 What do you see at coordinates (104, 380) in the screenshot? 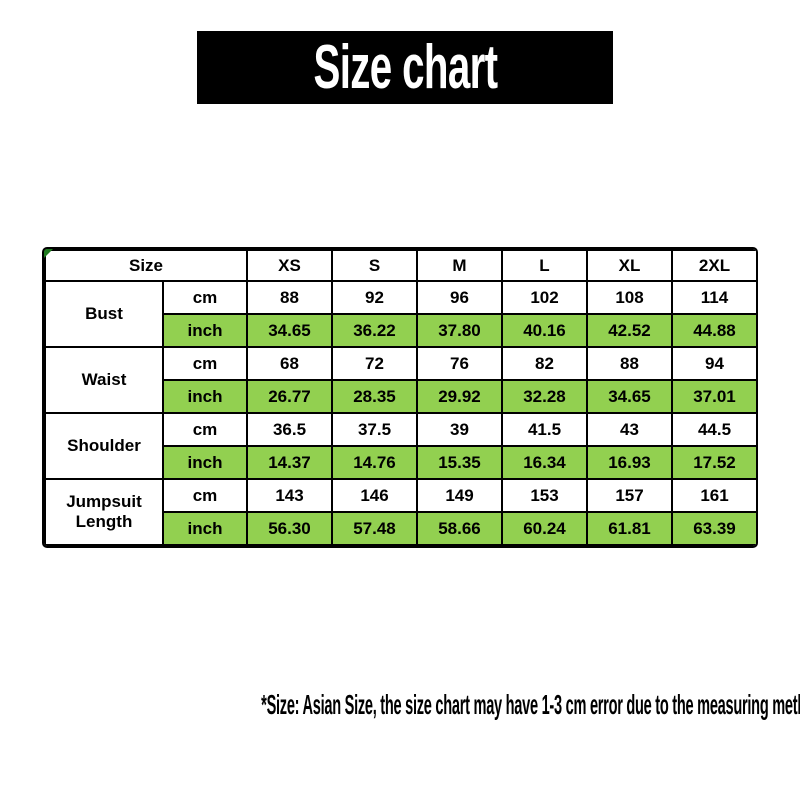
I see `measurement-label-waist: Waist` at bounding box center [104, 380].